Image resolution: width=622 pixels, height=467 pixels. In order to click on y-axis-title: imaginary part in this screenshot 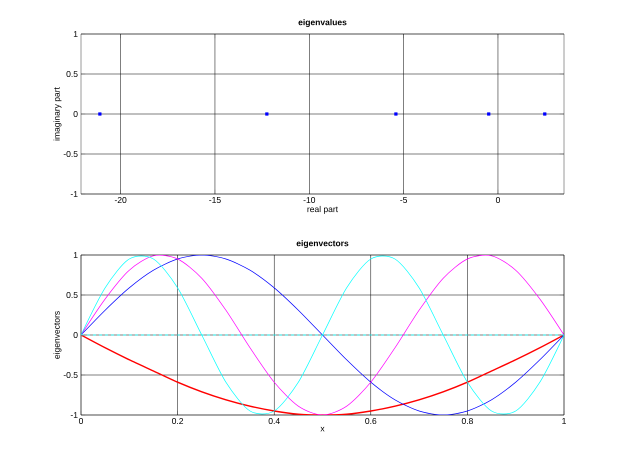, I will do `click(58, 113)`.